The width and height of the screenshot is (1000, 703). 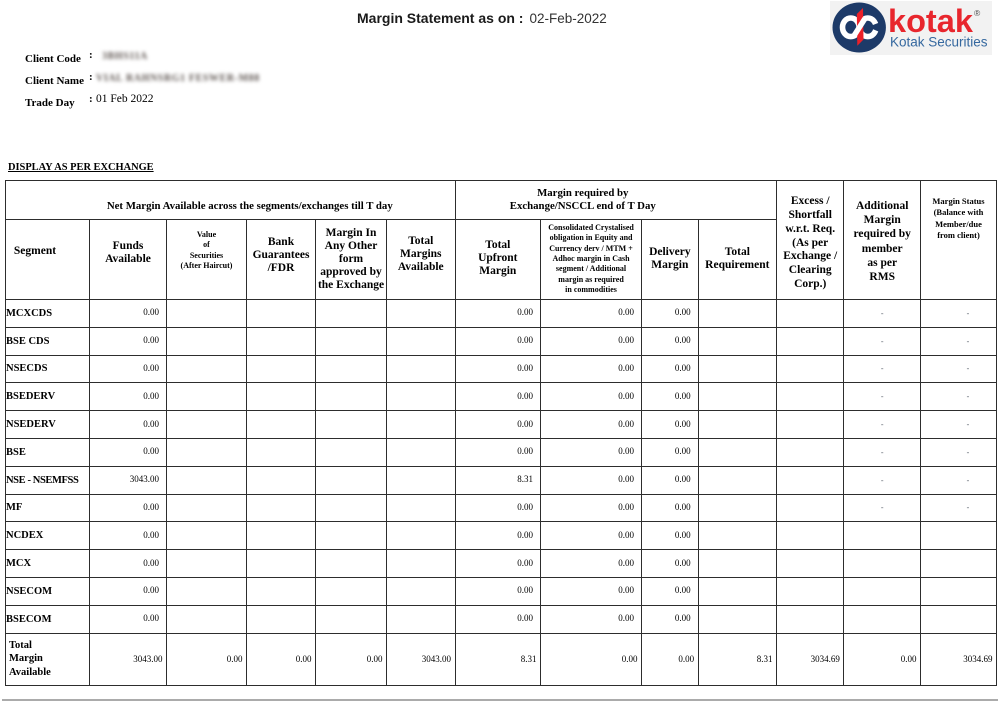 What do you see at coordinates (931, 21) in the screenshot?
I see `svg-text: kotak` at bounding box center [931, 21].